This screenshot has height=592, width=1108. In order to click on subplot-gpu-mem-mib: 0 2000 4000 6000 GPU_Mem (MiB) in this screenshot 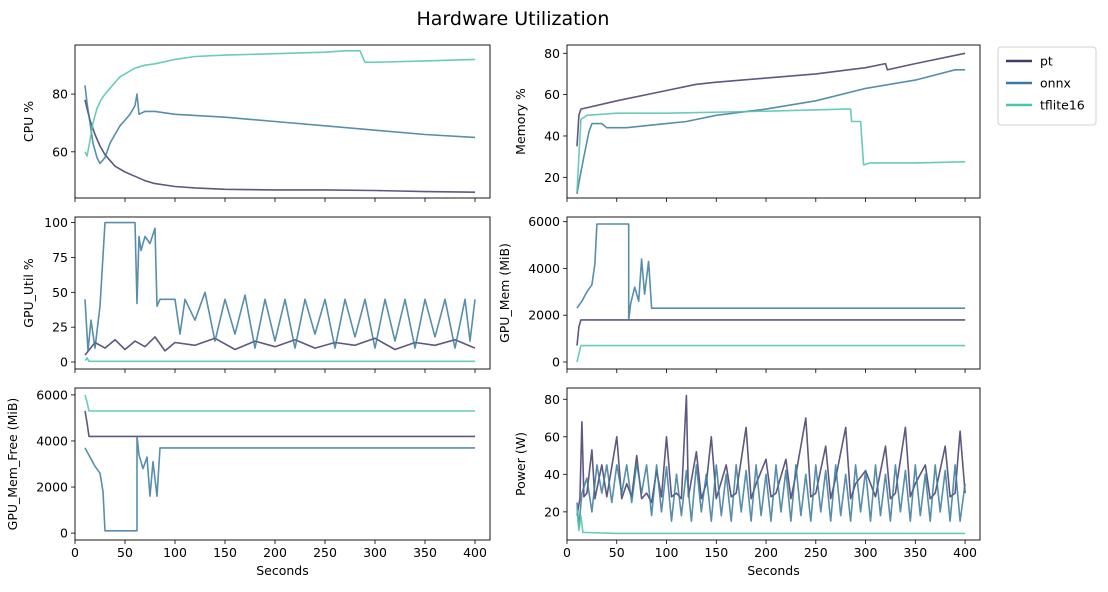, I will do `click(739, 293)`.